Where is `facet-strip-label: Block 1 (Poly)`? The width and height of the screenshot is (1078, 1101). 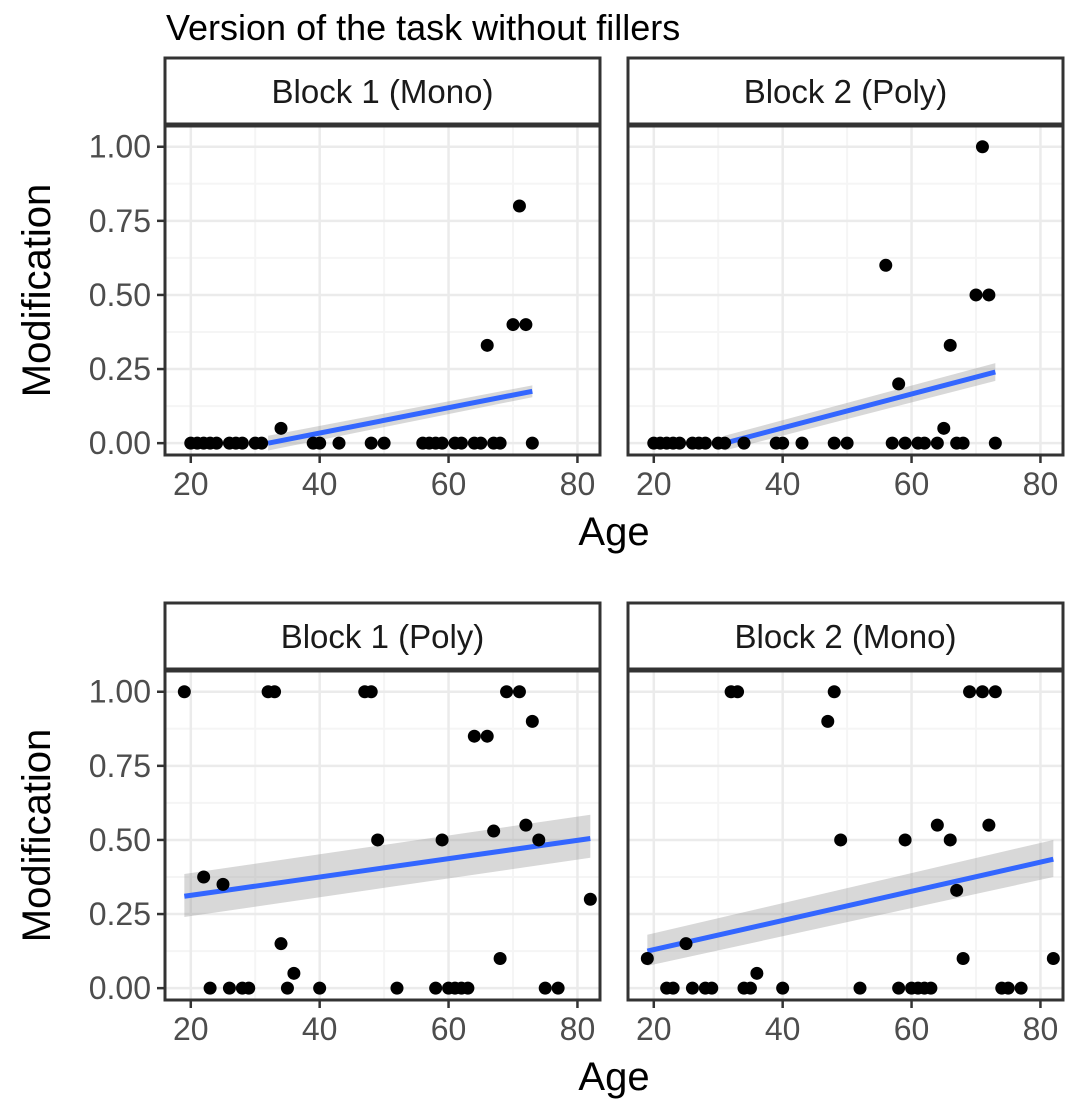 facet-strip-label: Block 1 (Poly) is located at coordinates (383, 636).